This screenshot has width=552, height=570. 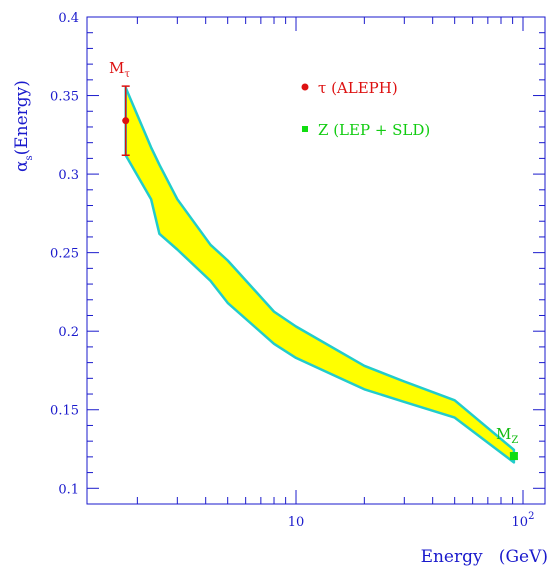 I want to click on y-tick-label: 0.25, so click(x=64, y=254).